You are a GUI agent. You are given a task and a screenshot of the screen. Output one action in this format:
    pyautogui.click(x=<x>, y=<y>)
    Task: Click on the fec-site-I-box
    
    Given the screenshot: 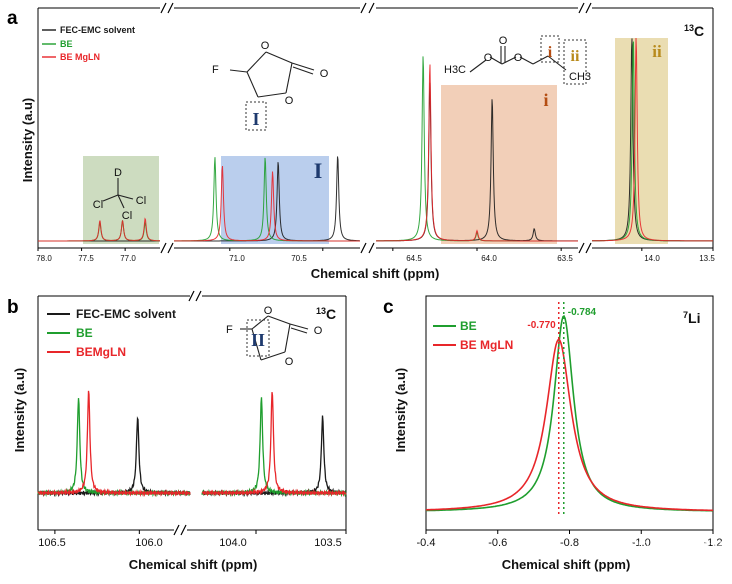 What is the action you would take?
    pyautogui.click(x=256, y=116)
    